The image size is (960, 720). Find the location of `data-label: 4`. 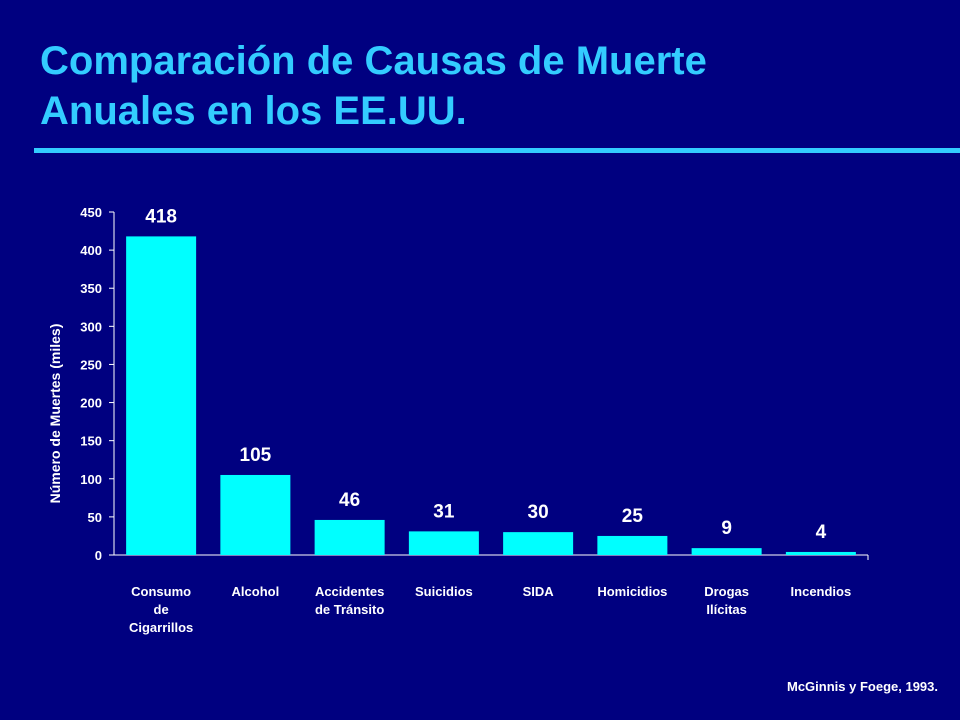

data-label: 4 is located at coordinates (821, 532).